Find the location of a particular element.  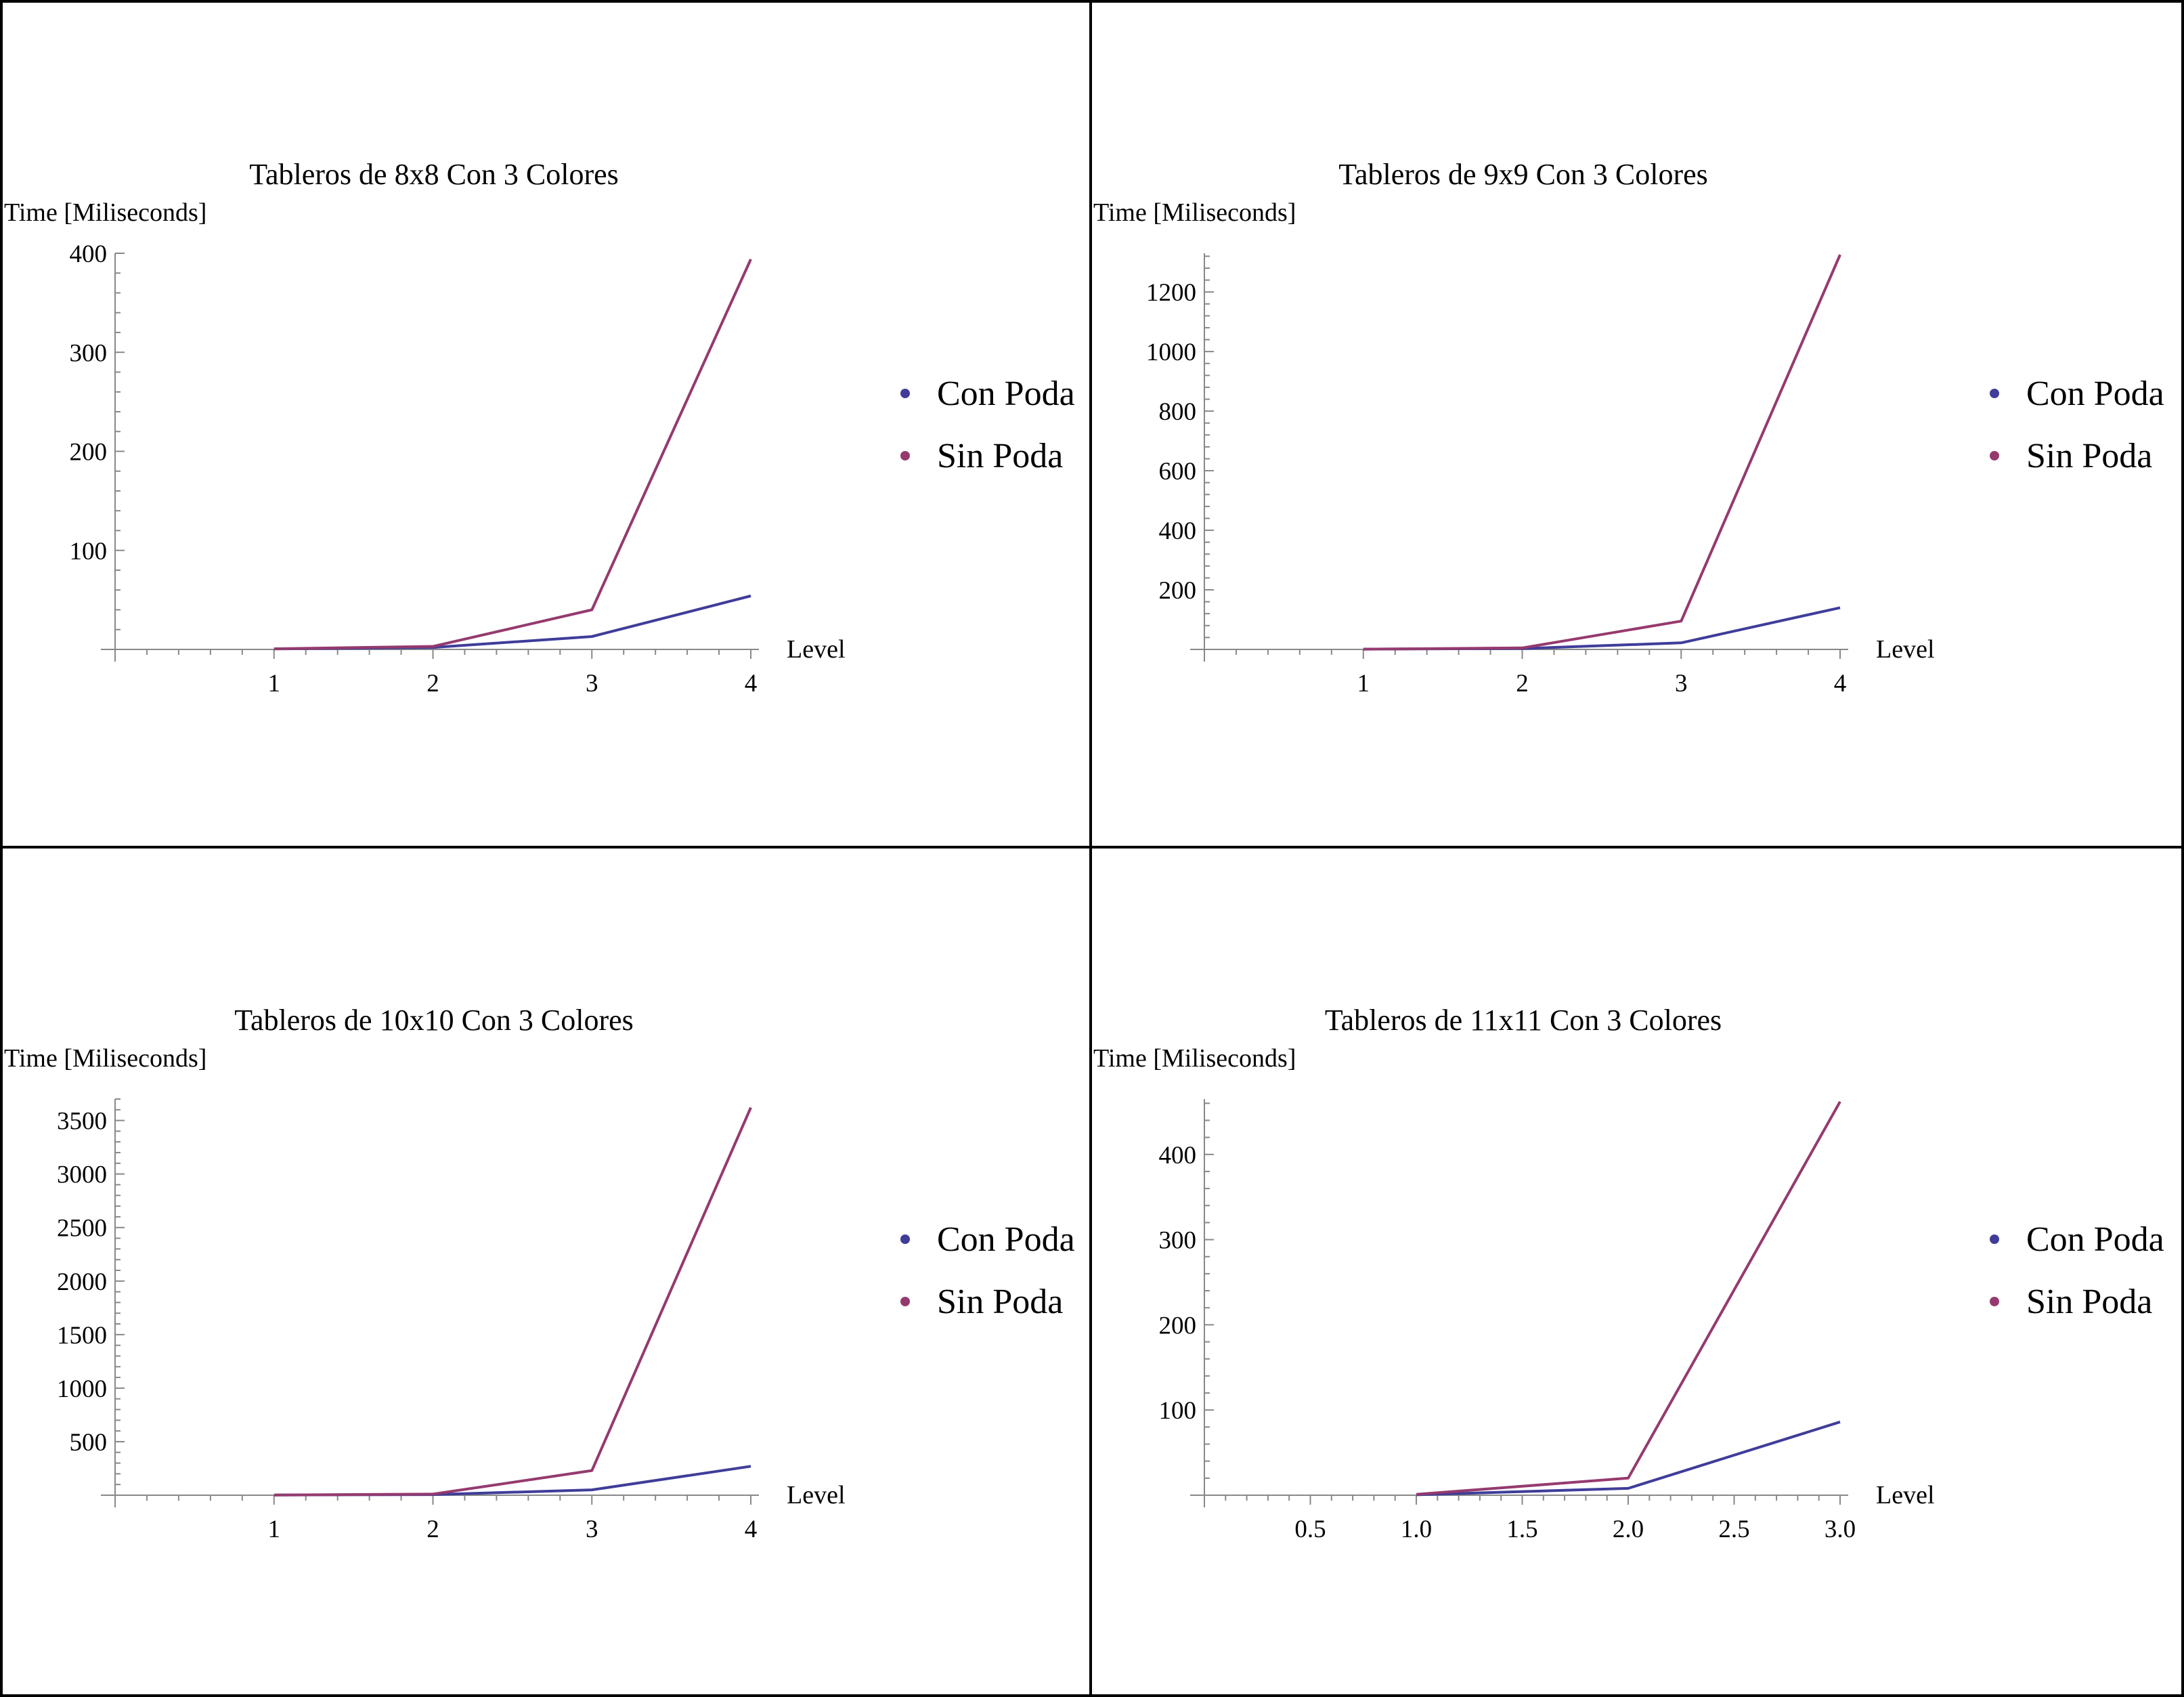

y-tick-label: 1200 is located at coordinates (1171, 293).